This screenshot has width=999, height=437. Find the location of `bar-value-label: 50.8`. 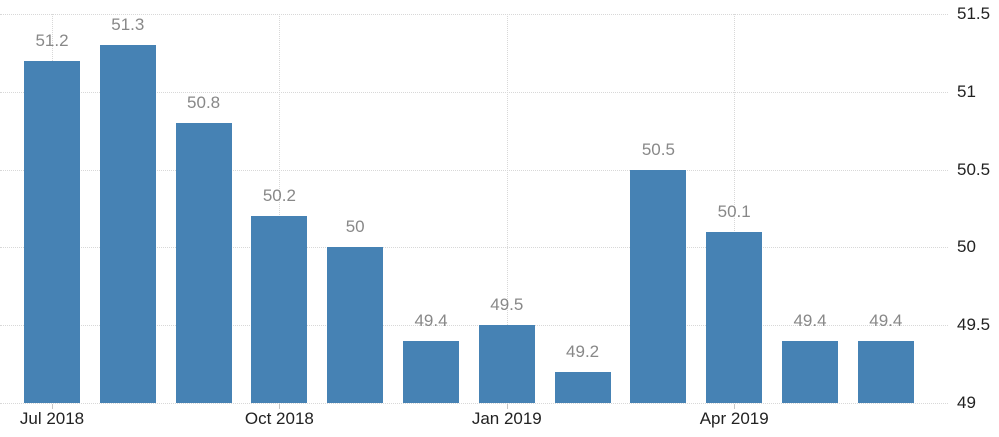

bar-value-label: 50.8 is located at coordinates (204, 102).